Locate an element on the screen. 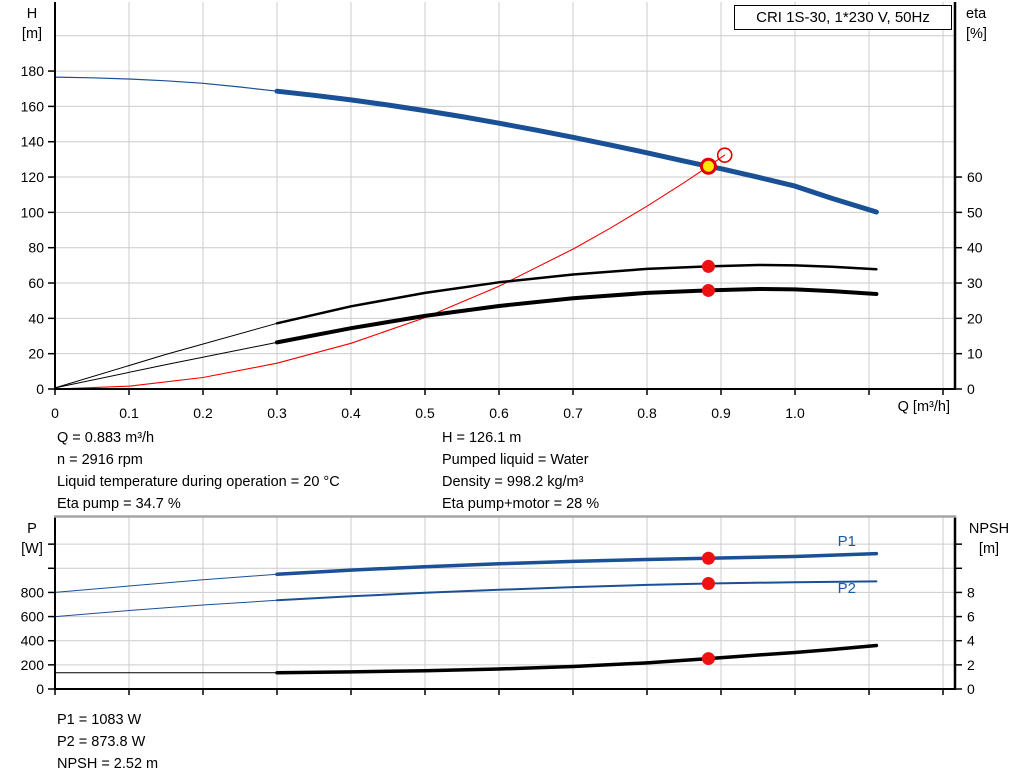 This screenshot has width=1024, height=781. p-axis-unit: [W] is located at coordinates (32, 549).